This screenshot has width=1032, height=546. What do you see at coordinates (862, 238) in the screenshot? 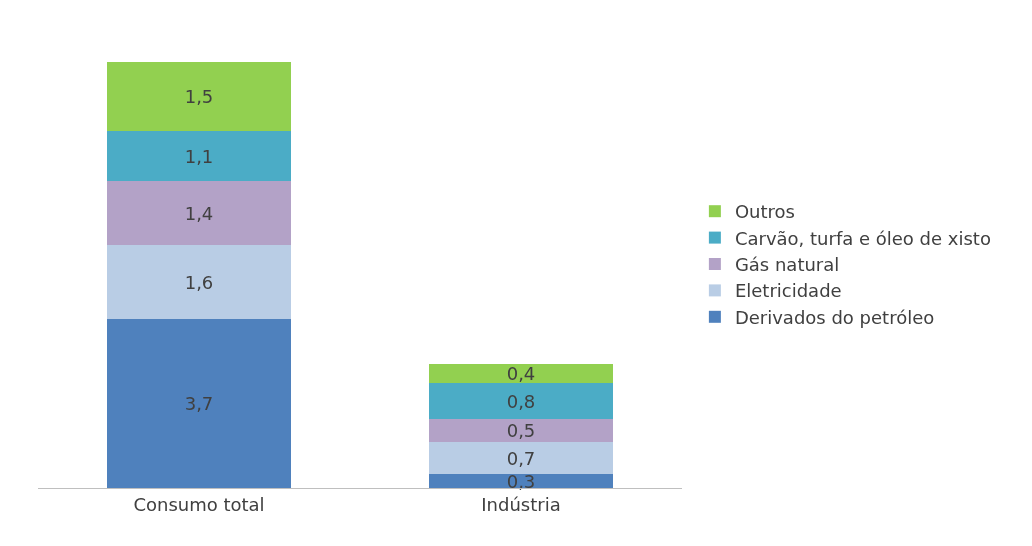
I see `legend-label: Carvão, turfa e óleo de xisto` at bounding box center [862, 238].